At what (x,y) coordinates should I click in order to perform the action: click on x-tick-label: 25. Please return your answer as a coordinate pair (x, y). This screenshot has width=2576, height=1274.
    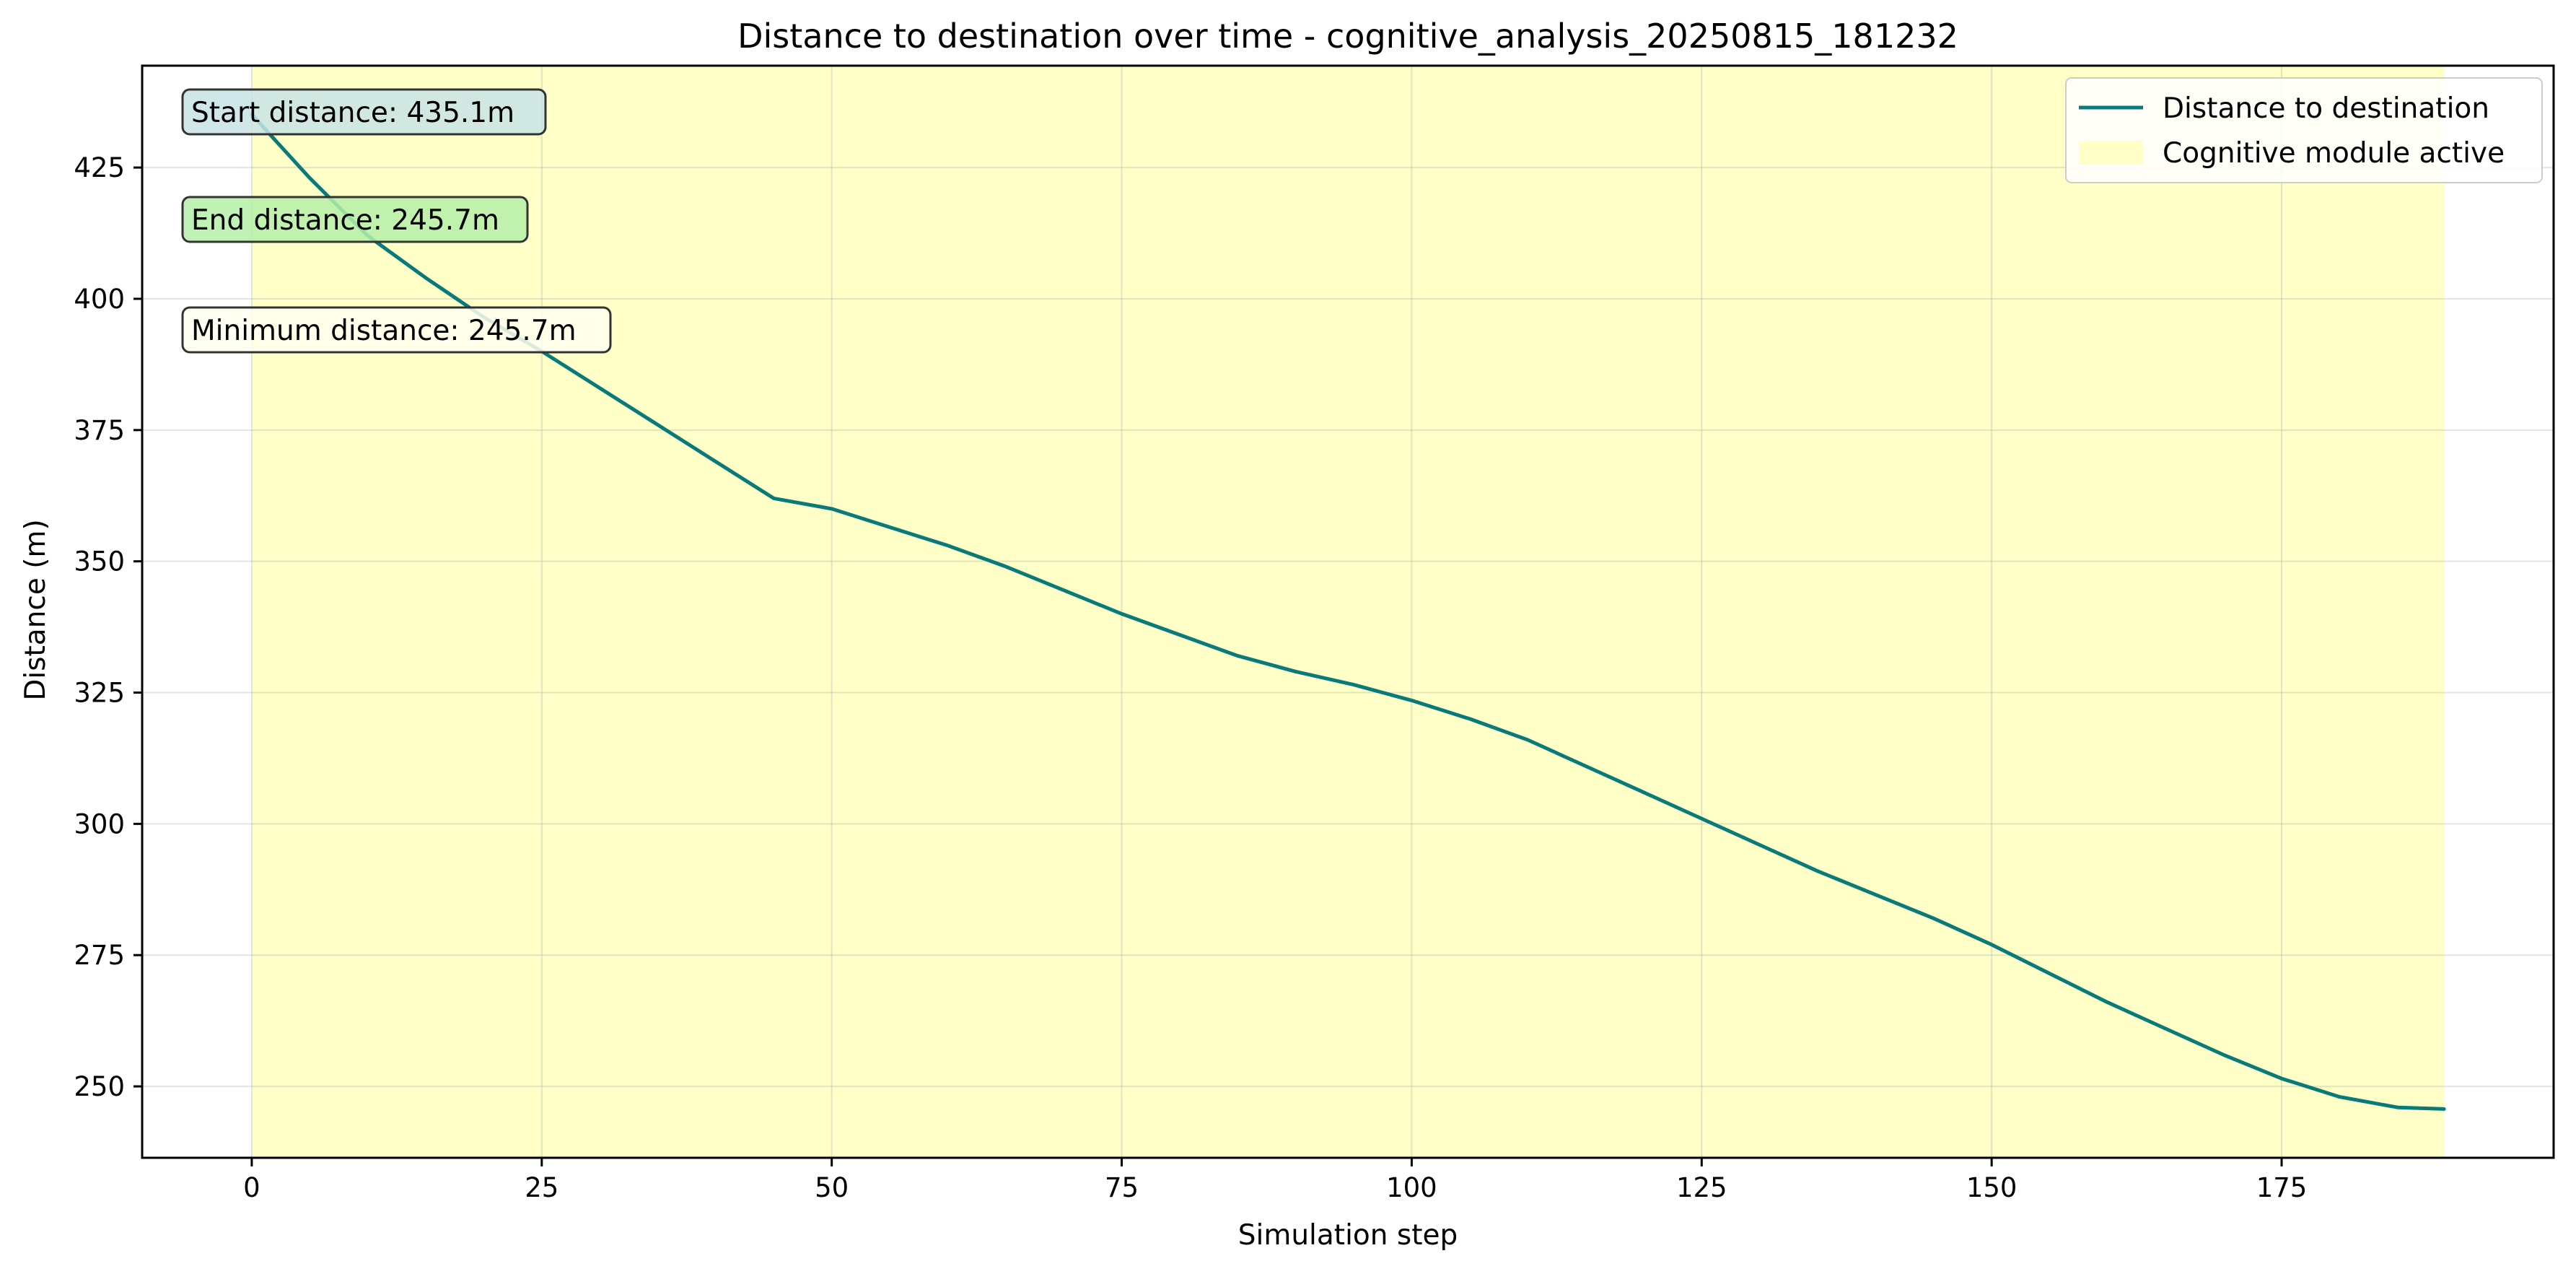
    Looking at the image, I should click on (541, 1187).